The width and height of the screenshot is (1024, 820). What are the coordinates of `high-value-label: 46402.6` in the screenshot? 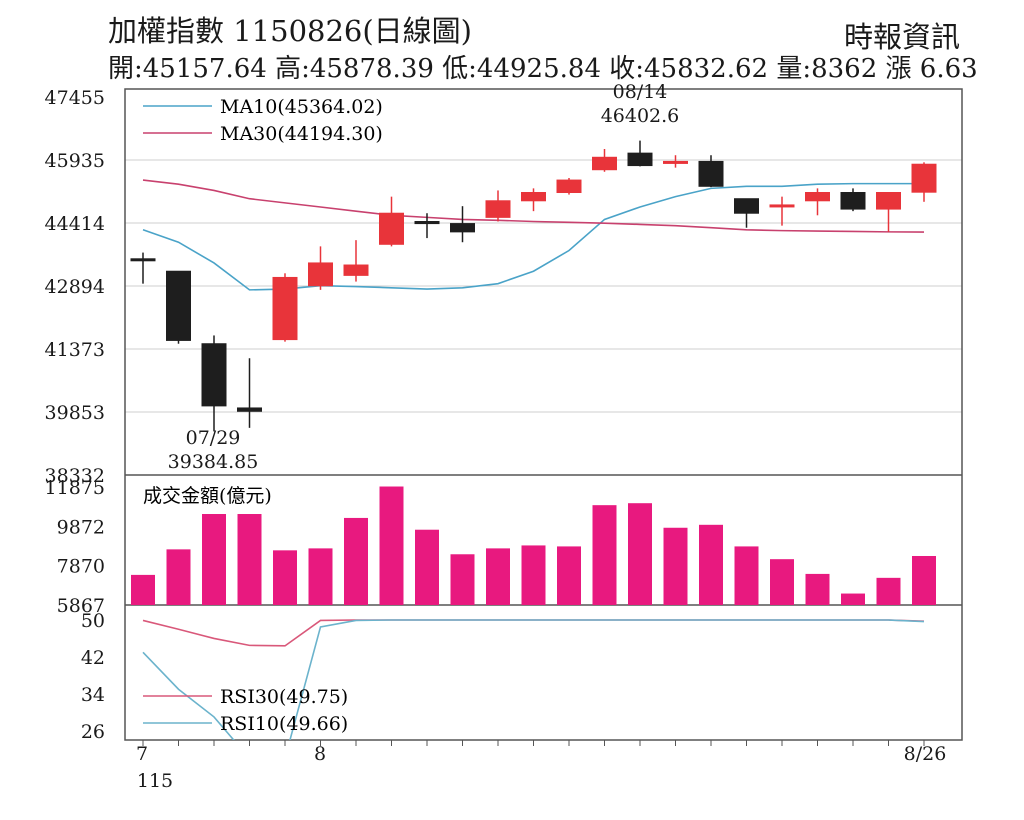 It's located at (640, 116).